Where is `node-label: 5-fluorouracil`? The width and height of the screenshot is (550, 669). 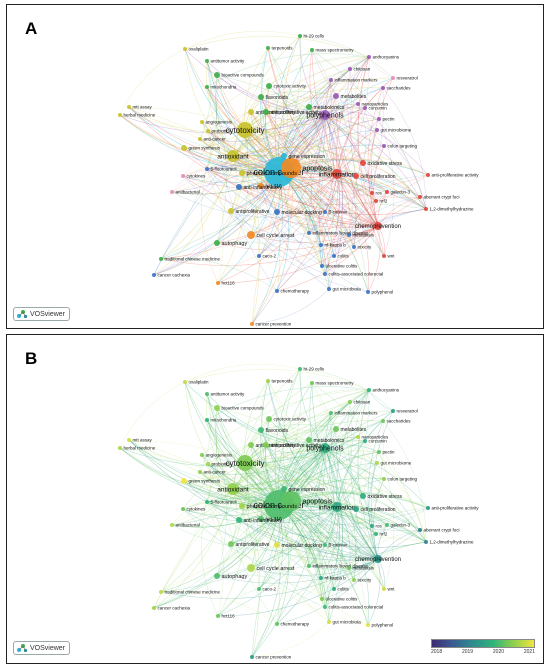
node-label: 5-fluorouracil is located at coordinates (224, 169).